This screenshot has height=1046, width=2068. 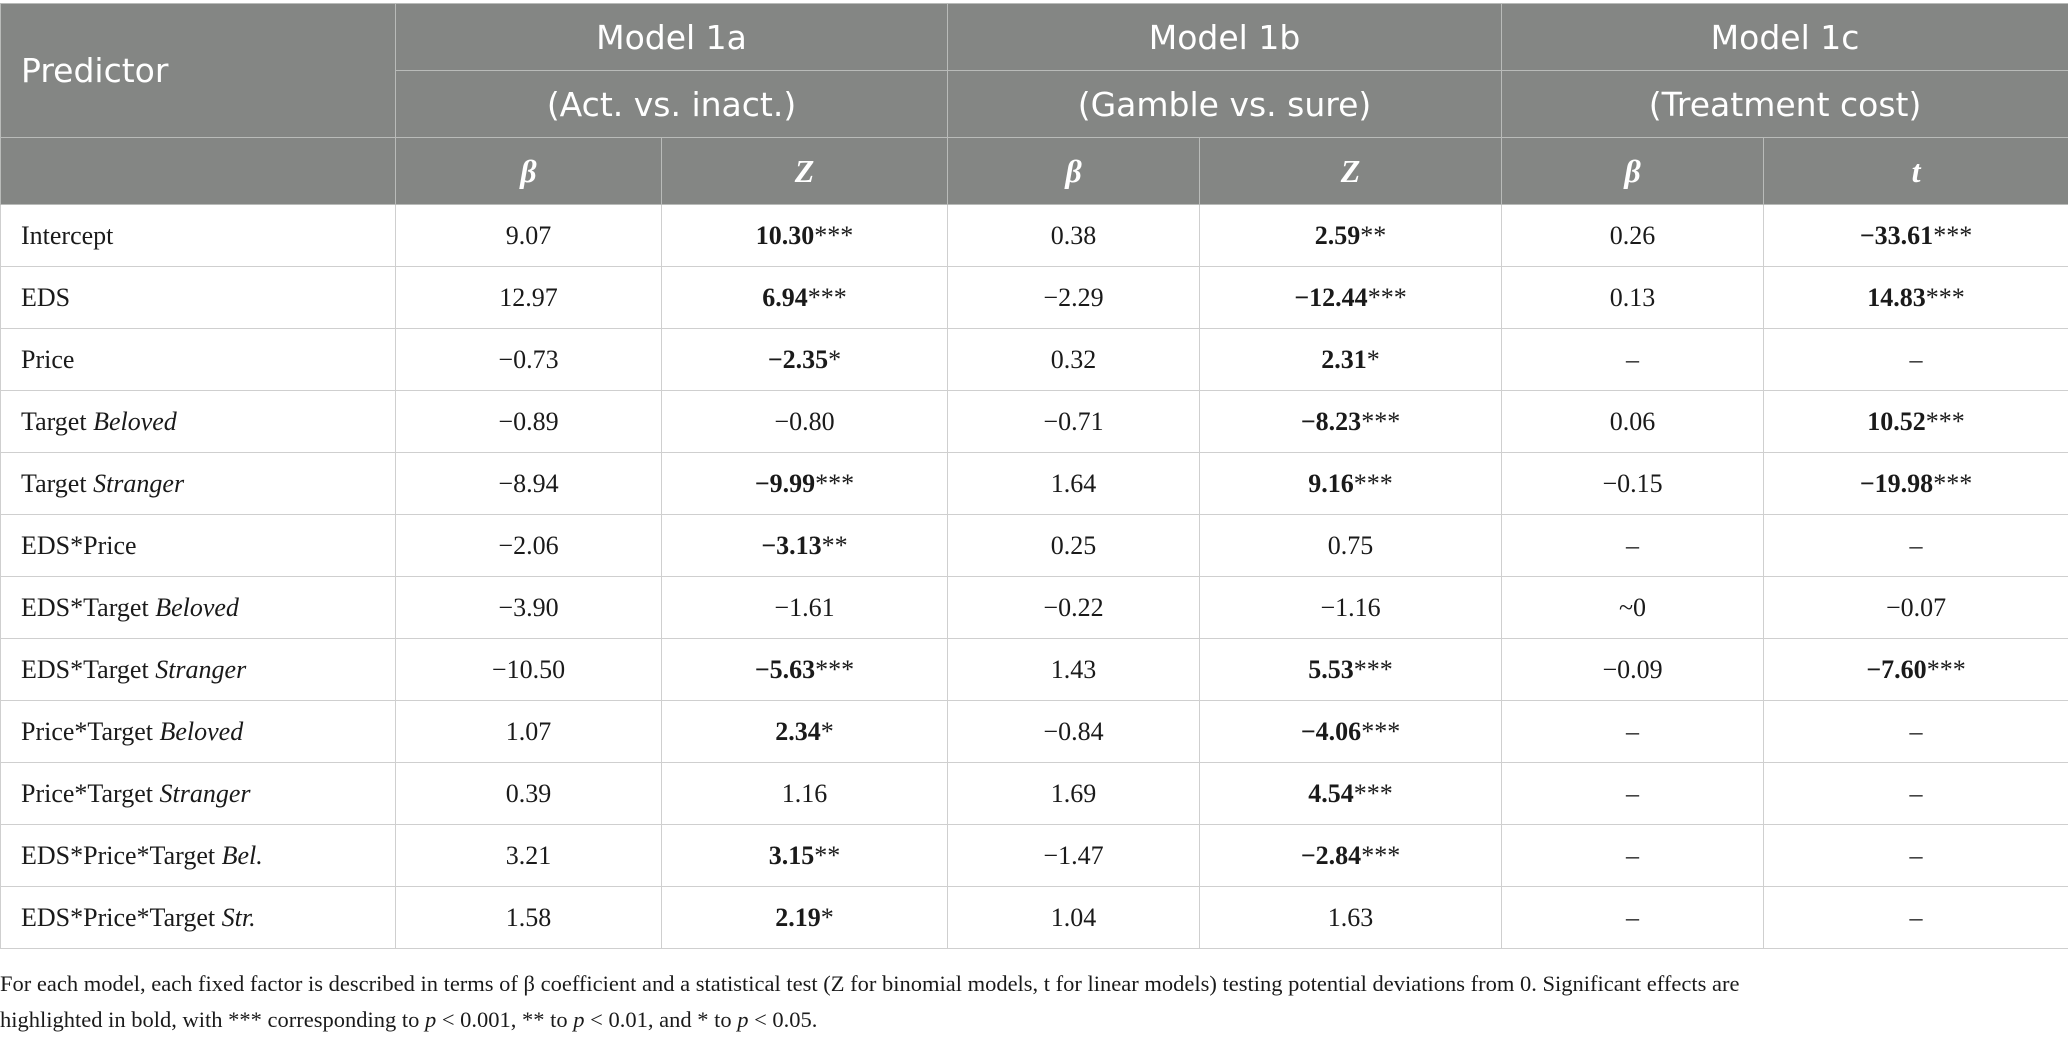 I want to click on model-1a-stat-cell: 2.19*, so click(x=804, y=917).